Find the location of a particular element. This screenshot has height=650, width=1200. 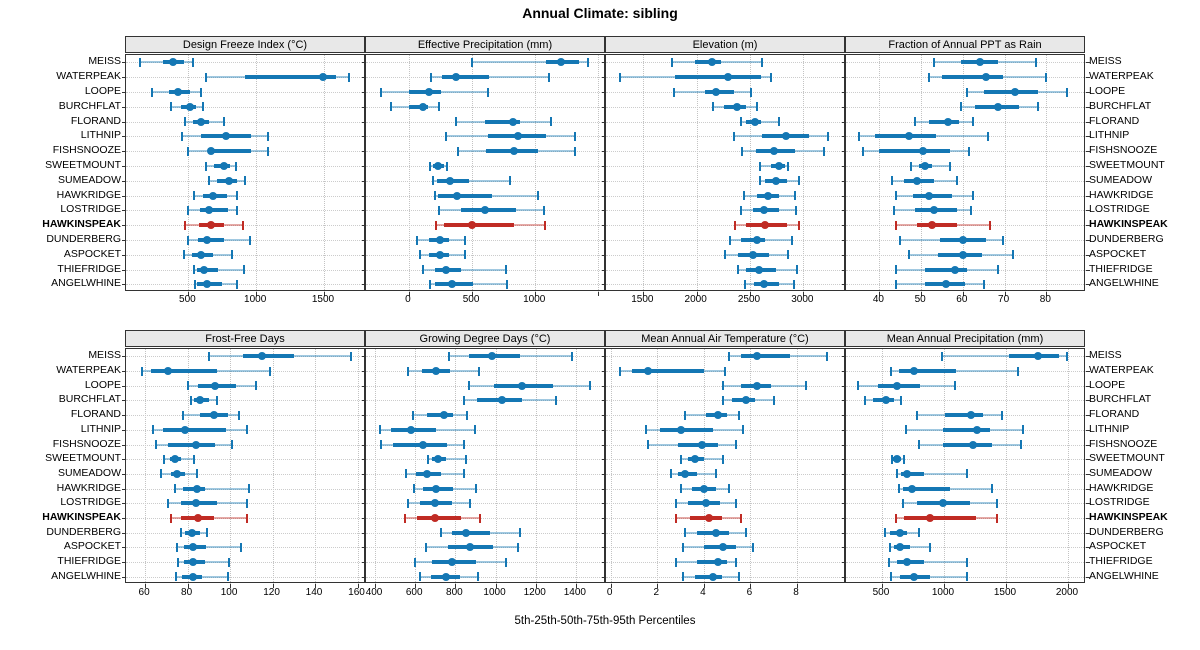

site-label-left-sweetmount: SWEETMOUNT is located at coordinates (83, 458).